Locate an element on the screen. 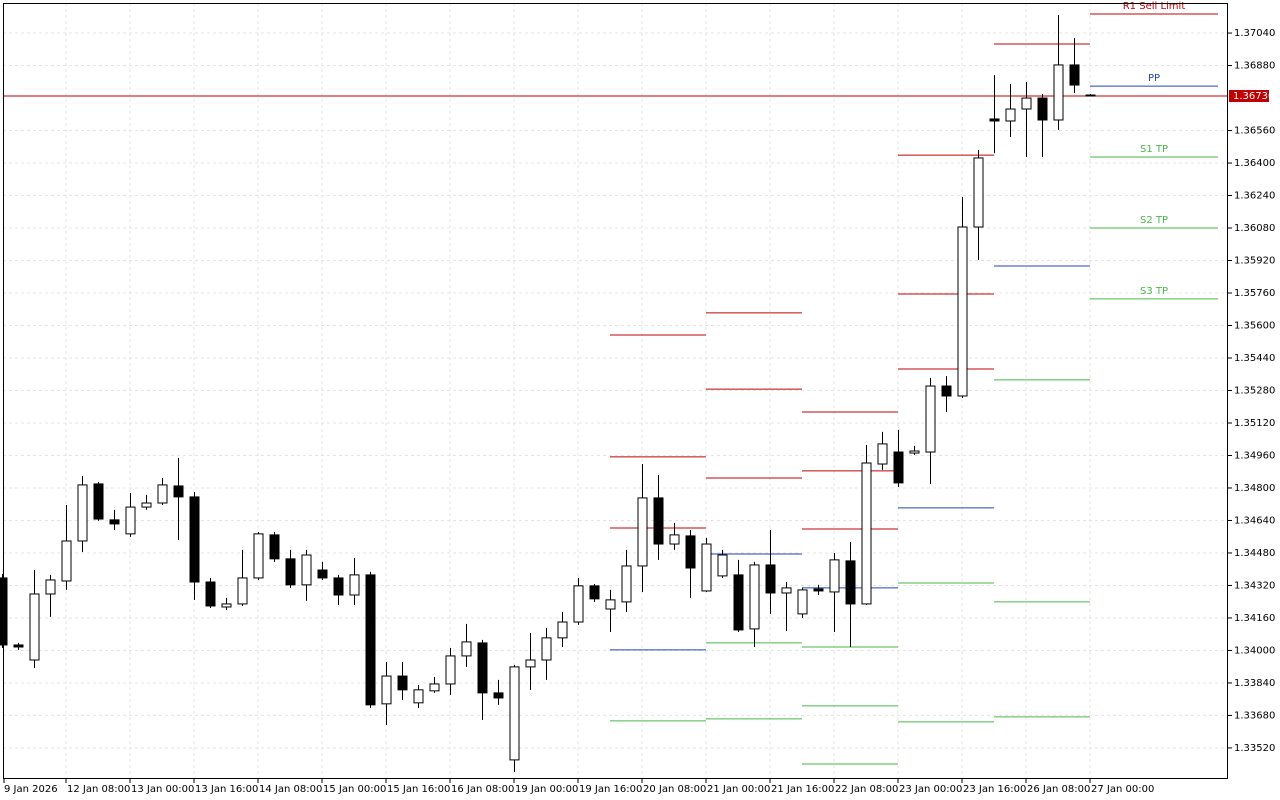 The height and width of the screenshot is (800, 1280). x-tick-label: 20 Jan 08:00 is located at coordinates (674, 789).